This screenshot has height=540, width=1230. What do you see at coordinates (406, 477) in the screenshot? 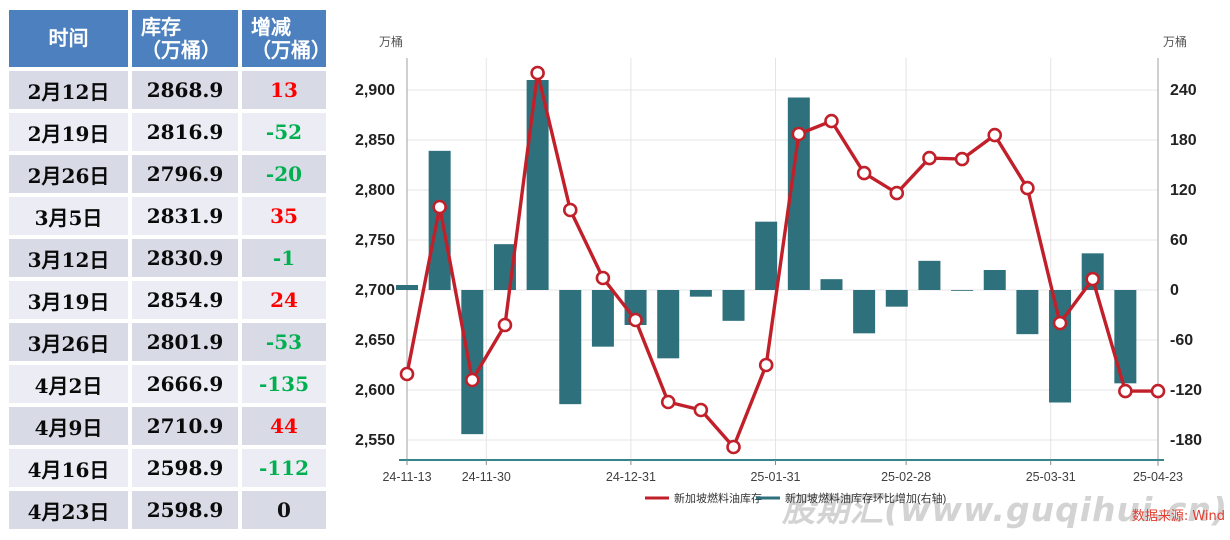
I see `x-axis-tick-label: 24-11-13` at bounding box center [406, 477].